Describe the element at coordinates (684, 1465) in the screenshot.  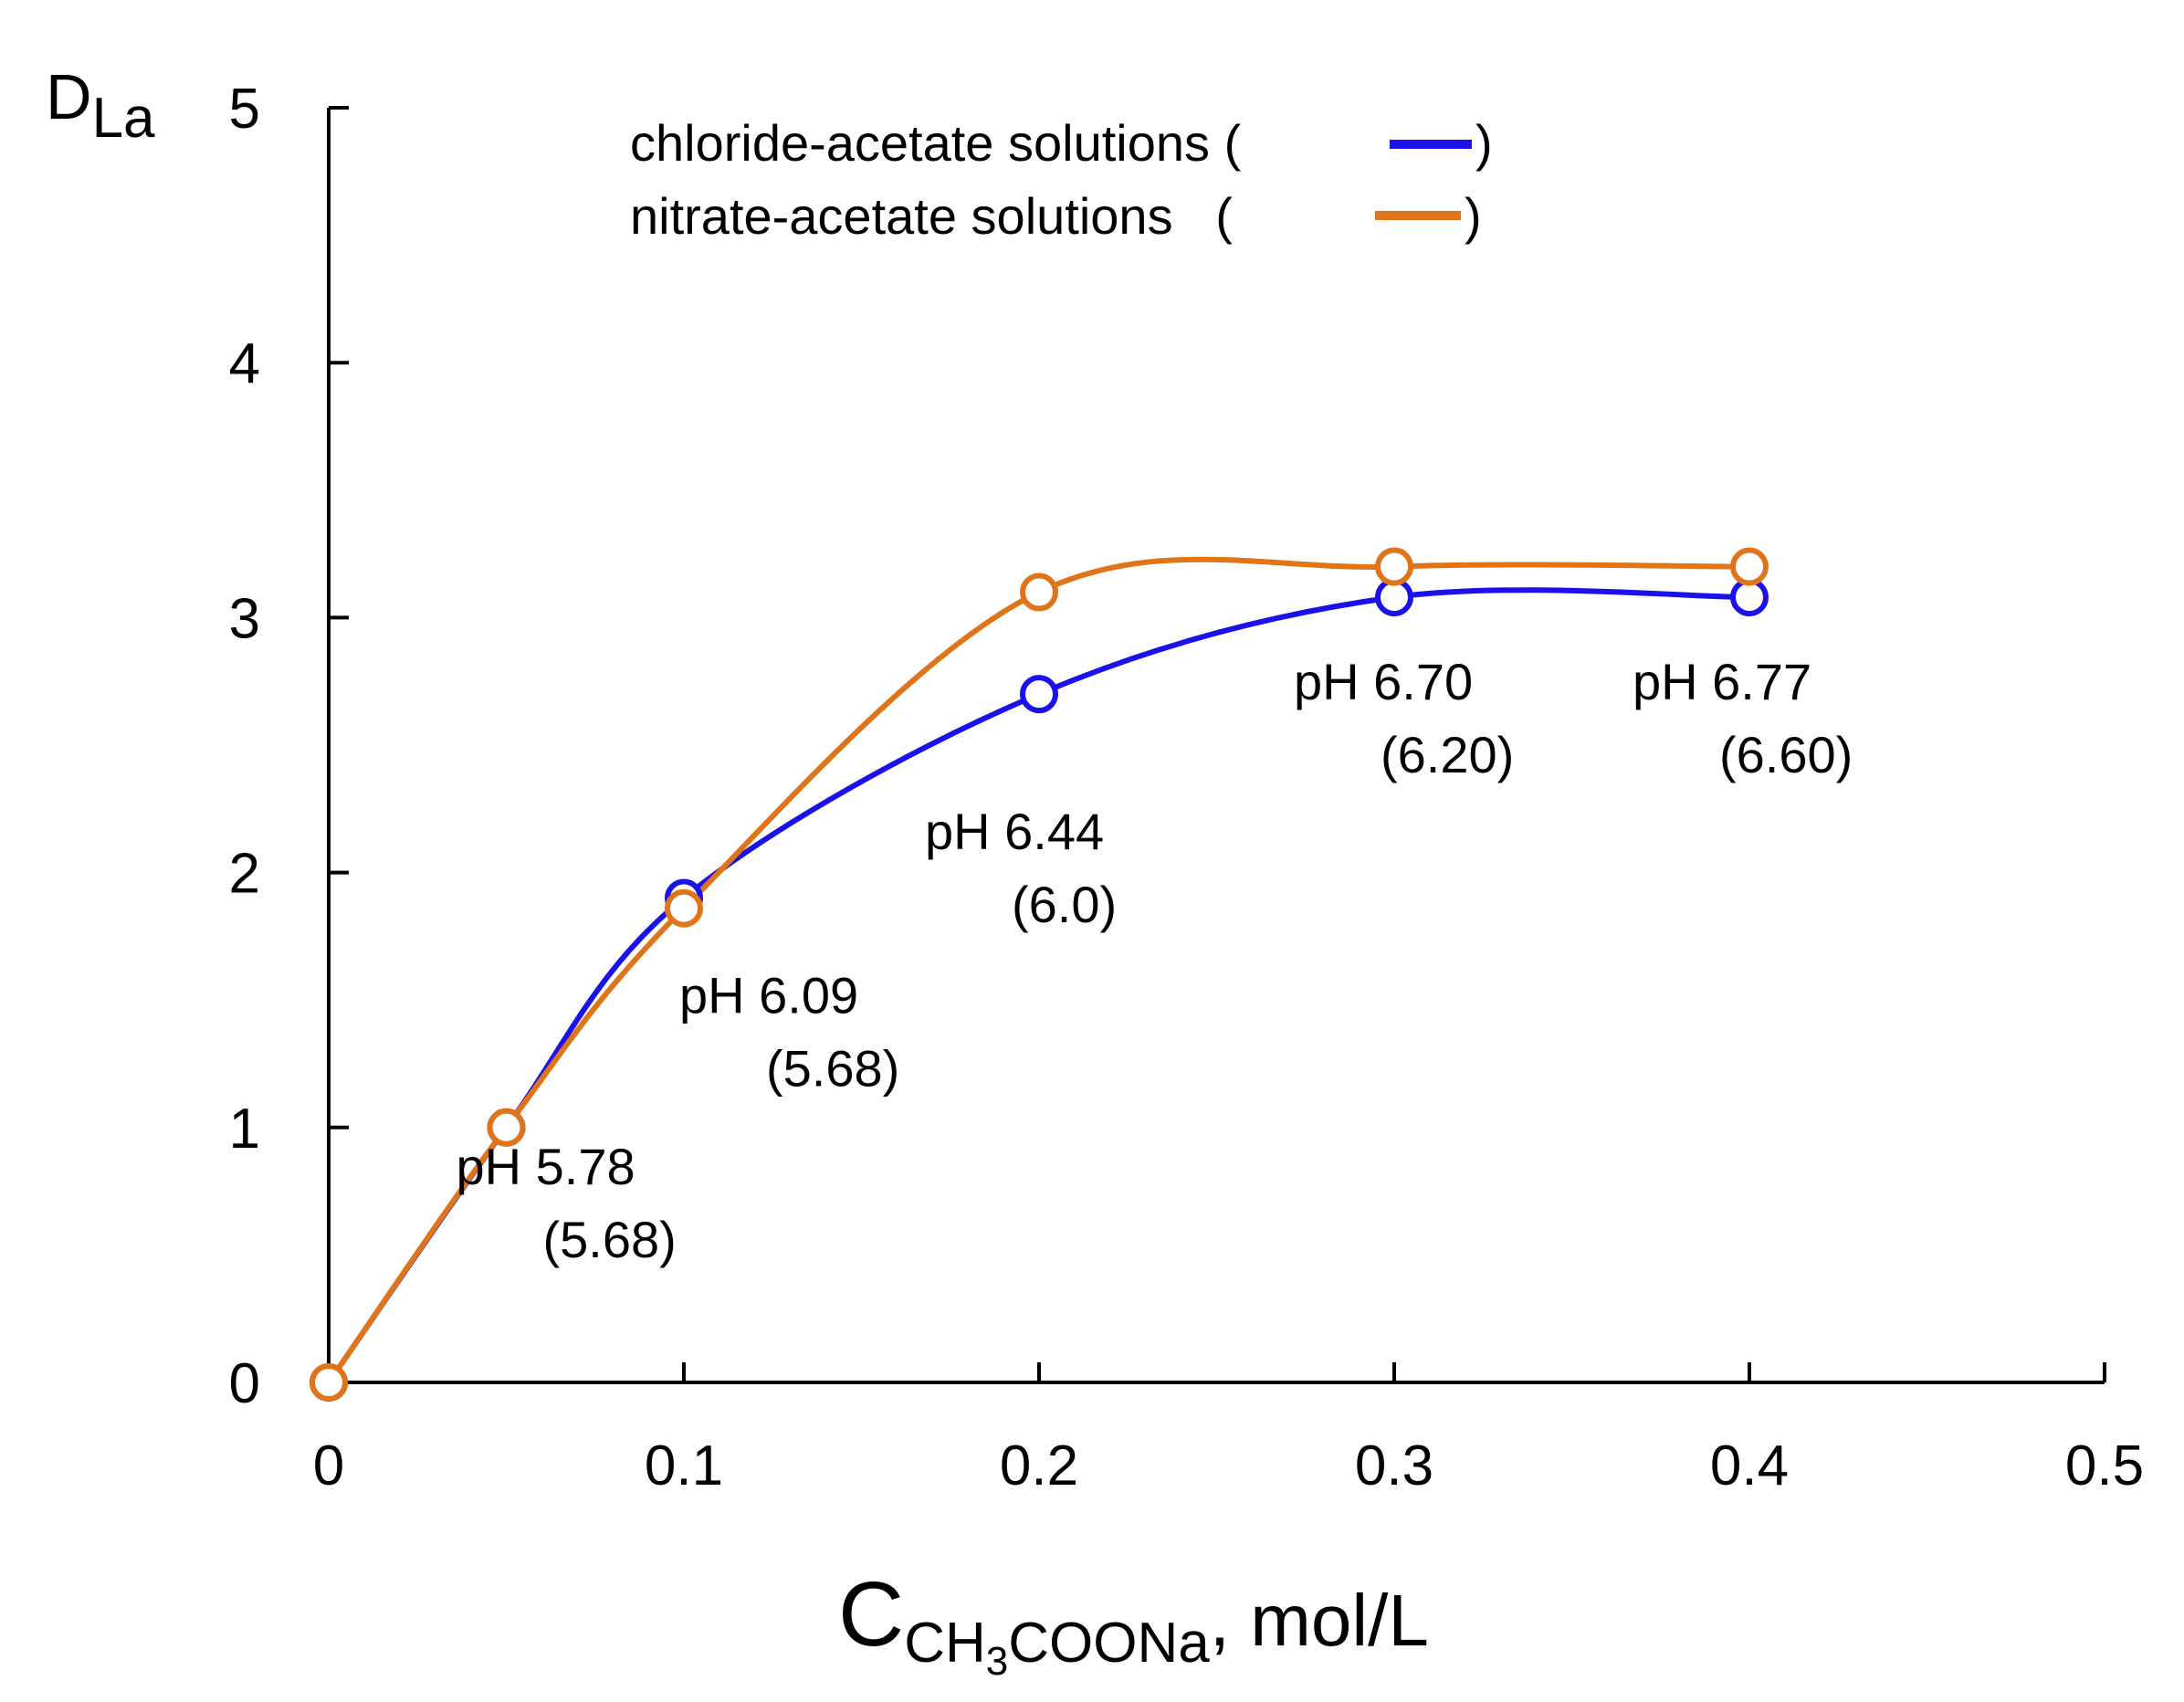
I see `x-tick-label: 0.1` at that location.